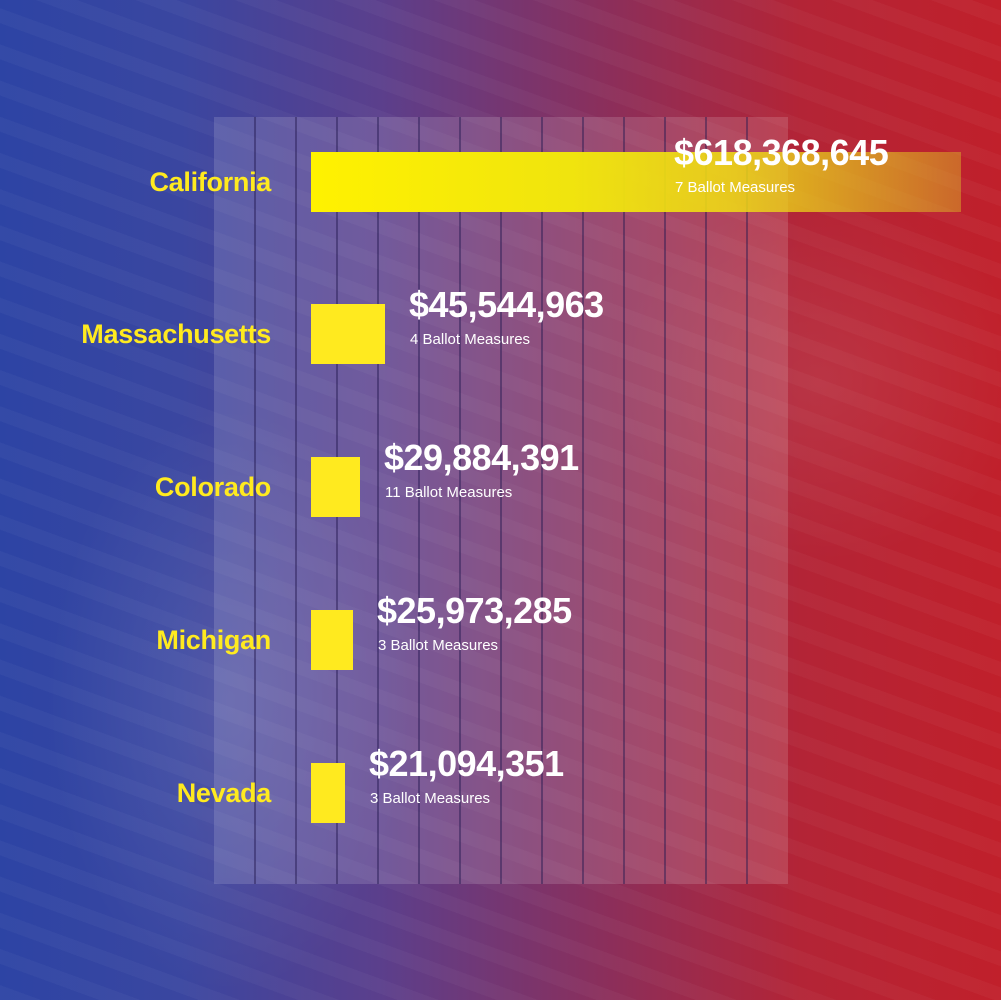 The width and height of the screenshot is (1001, 1000). What do you see at coordinates (506, 304) in the screenshot?
I see `data-label: $45,544,963` at bounding box center [506, 304].